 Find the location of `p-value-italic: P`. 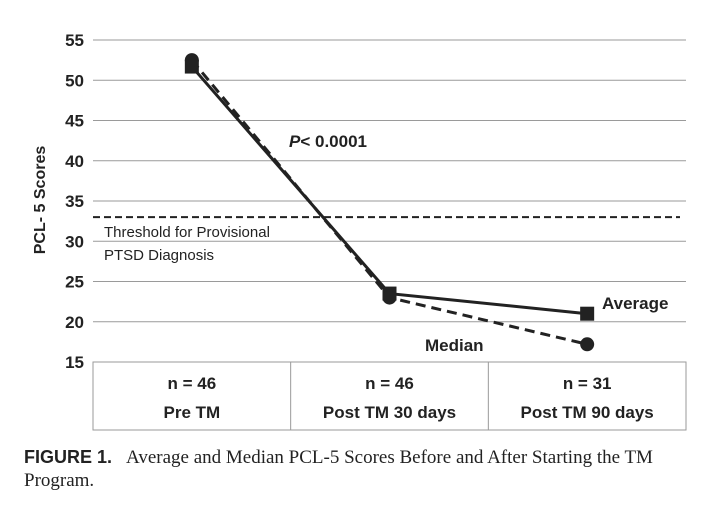

p-value-italic: P is located at coordinates (295, 141).